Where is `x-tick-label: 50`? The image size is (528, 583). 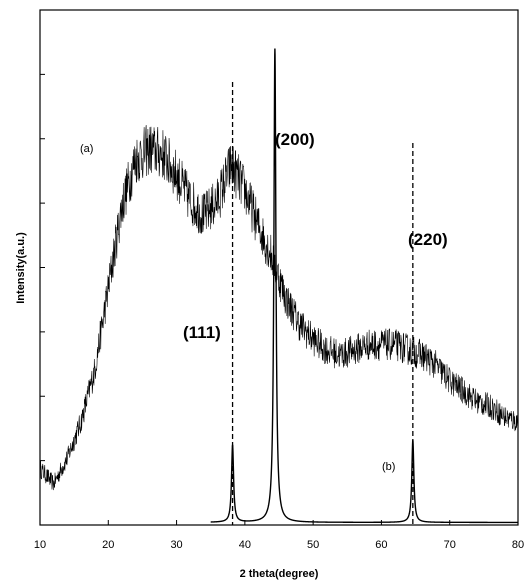 x-tick-label: 50 is located at coordinates (313, 545).